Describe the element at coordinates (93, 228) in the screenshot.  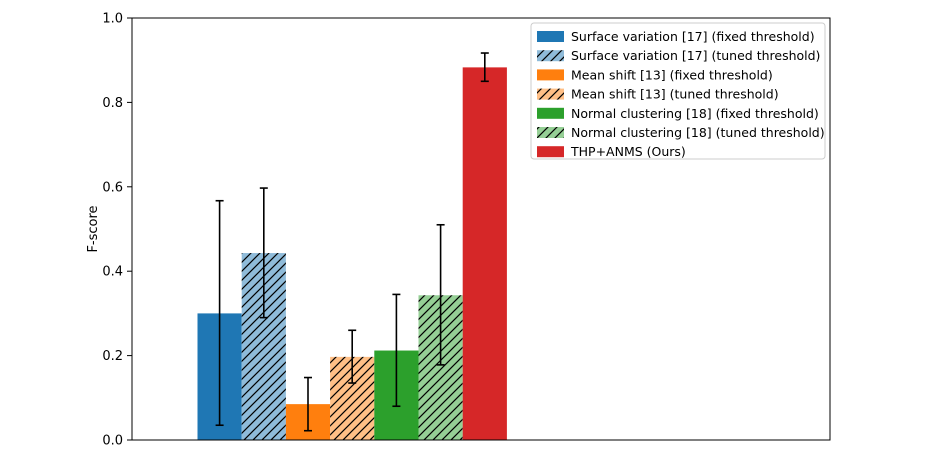
I see `y-axis-label: F-score` at that location.